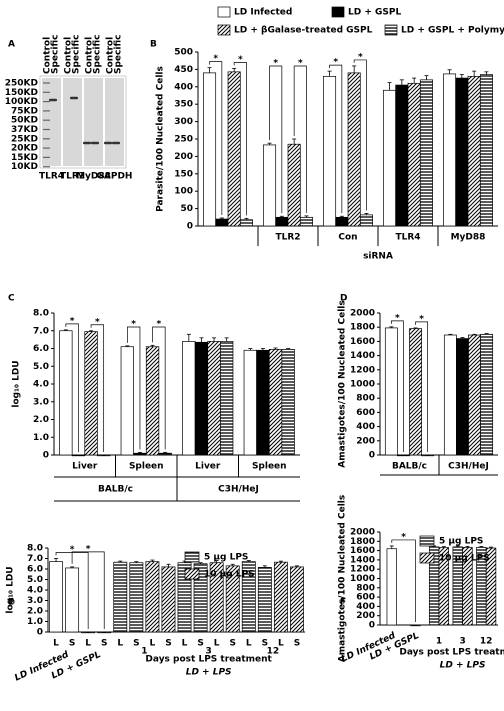 The width and height of the screenshot is (504, 711). What do you see at coordinates (51, 177) in the screenshot?
I see `blot-lane-label: TLR4` at bounding box center [51, 177].